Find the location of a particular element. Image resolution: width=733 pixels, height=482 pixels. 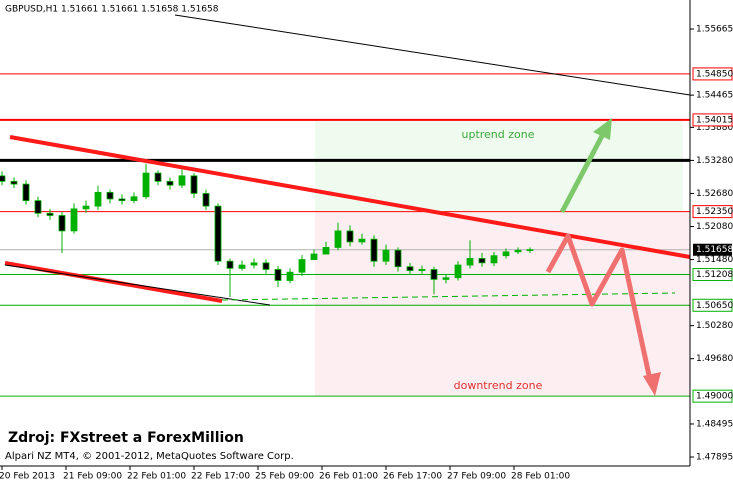

up-arrowhead is located at coordinates (602, 129).